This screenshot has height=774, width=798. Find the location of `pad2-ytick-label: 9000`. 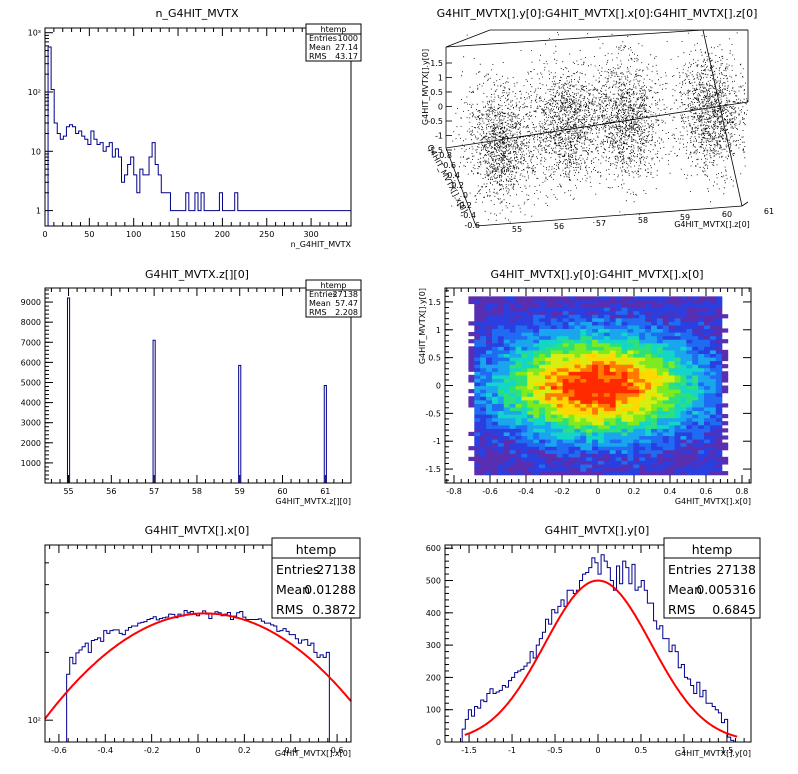

pad2-ytick-label: 9000 is located at coordinates (31, 302).